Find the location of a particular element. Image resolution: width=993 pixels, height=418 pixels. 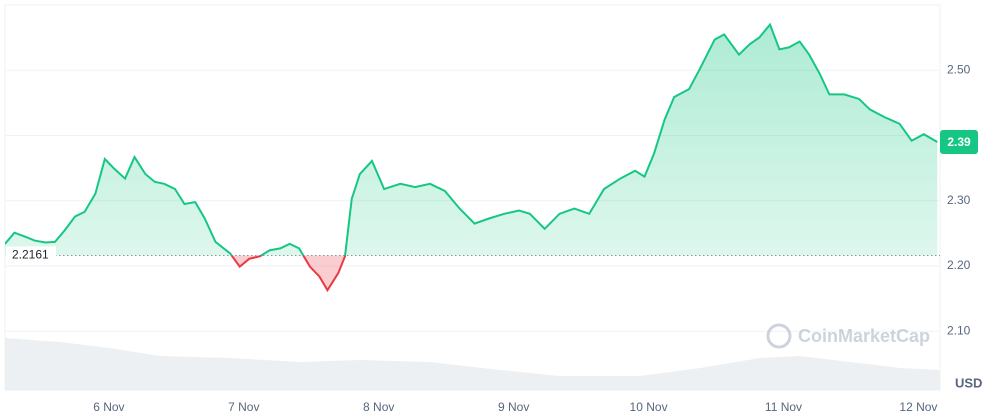

x-tick-label: 12 Nov is located at coordinates (918, 407).